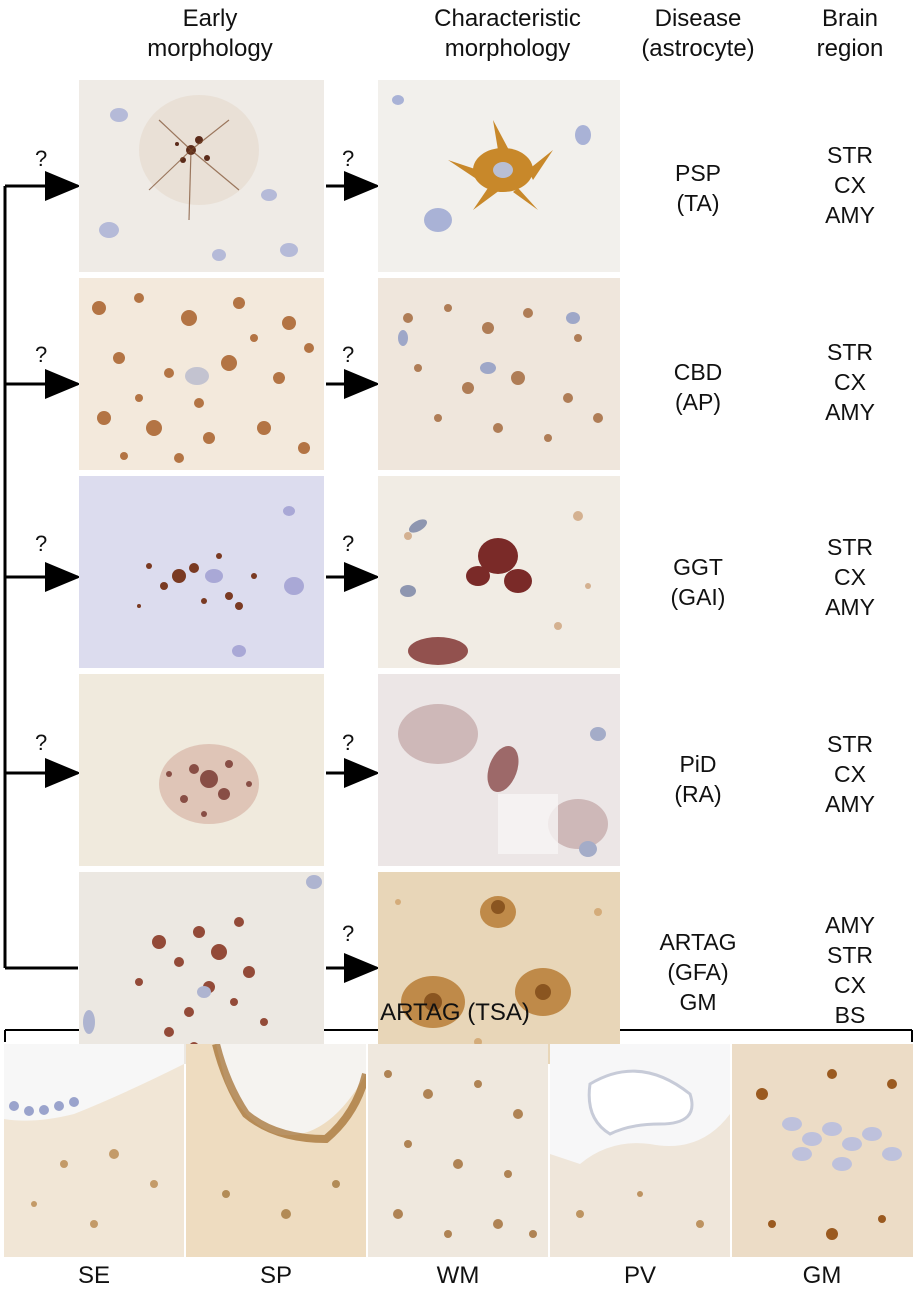 The image size is (917, 1300). I want to click on micrograph-cbd-early, so click(201, 374).